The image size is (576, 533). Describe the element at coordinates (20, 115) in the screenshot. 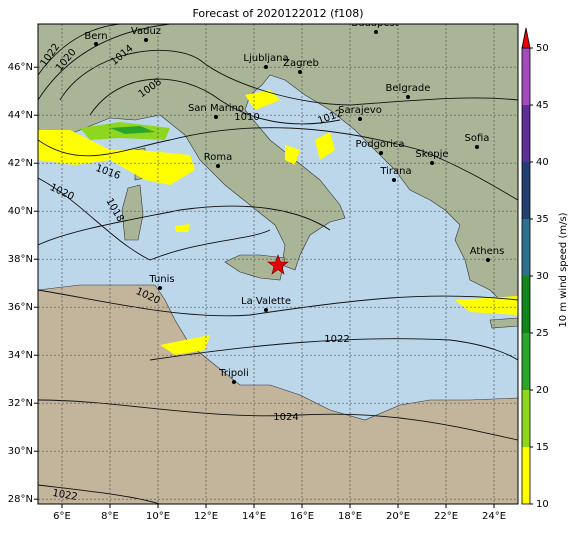

I see `lat-tick-label: 44°N` at that location.